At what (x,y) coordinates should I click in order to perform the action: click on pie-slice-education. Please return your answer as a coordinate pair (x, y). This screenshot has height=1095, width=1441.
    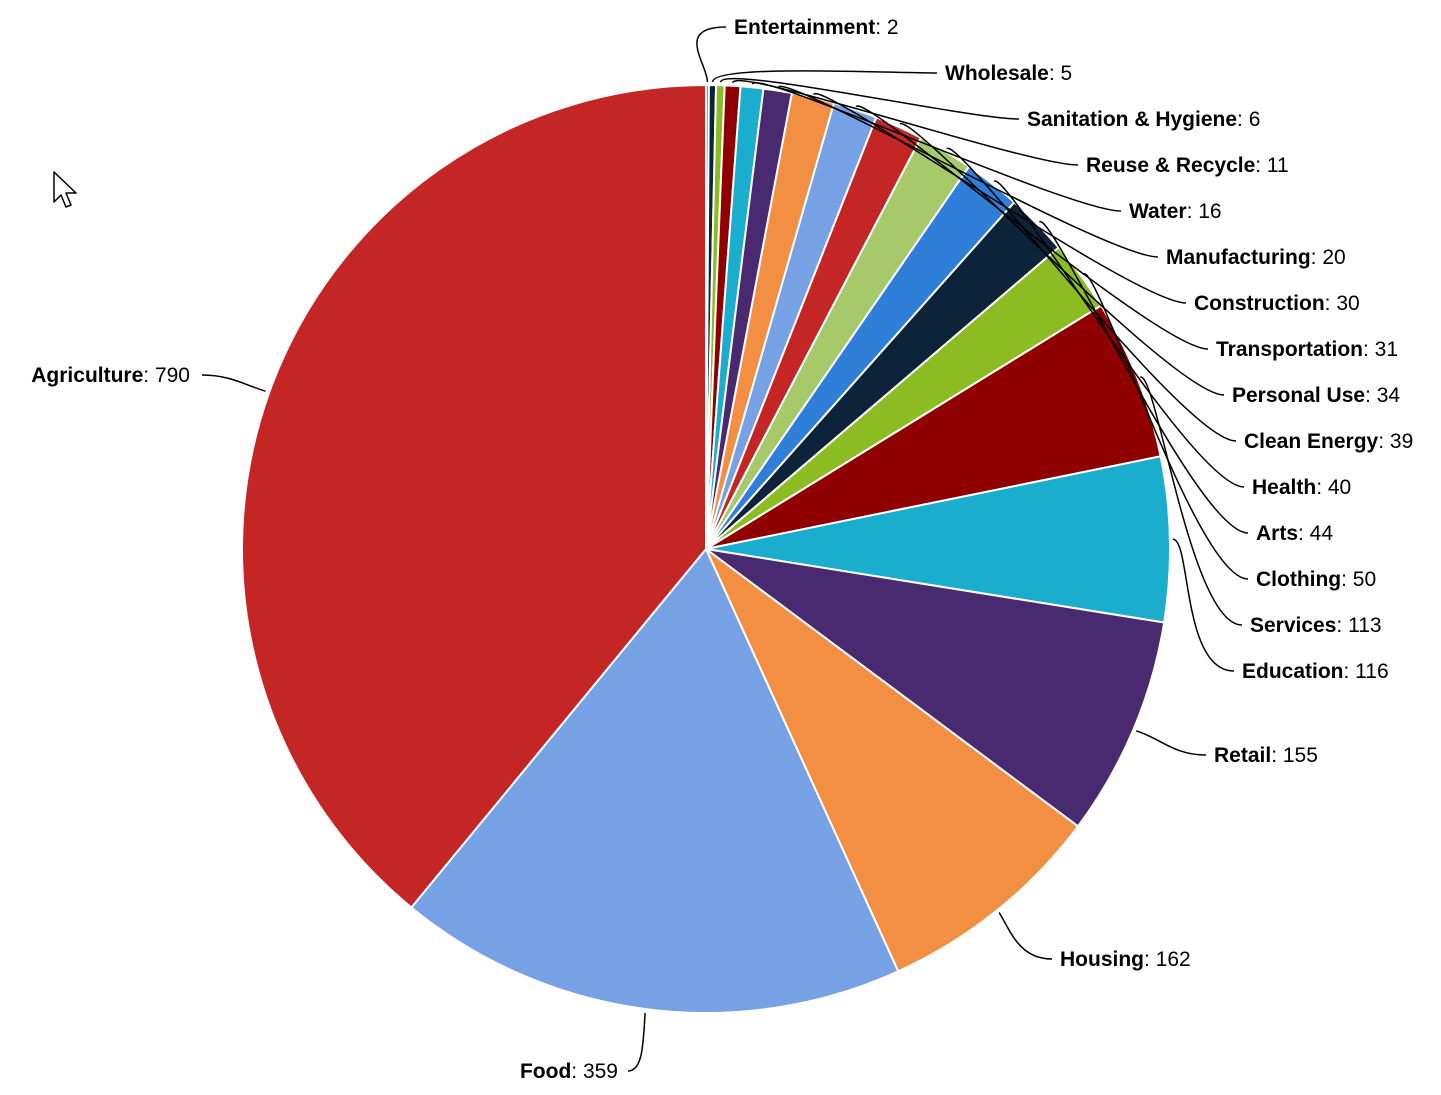
    Looking at the image, I should click on (938, 539).